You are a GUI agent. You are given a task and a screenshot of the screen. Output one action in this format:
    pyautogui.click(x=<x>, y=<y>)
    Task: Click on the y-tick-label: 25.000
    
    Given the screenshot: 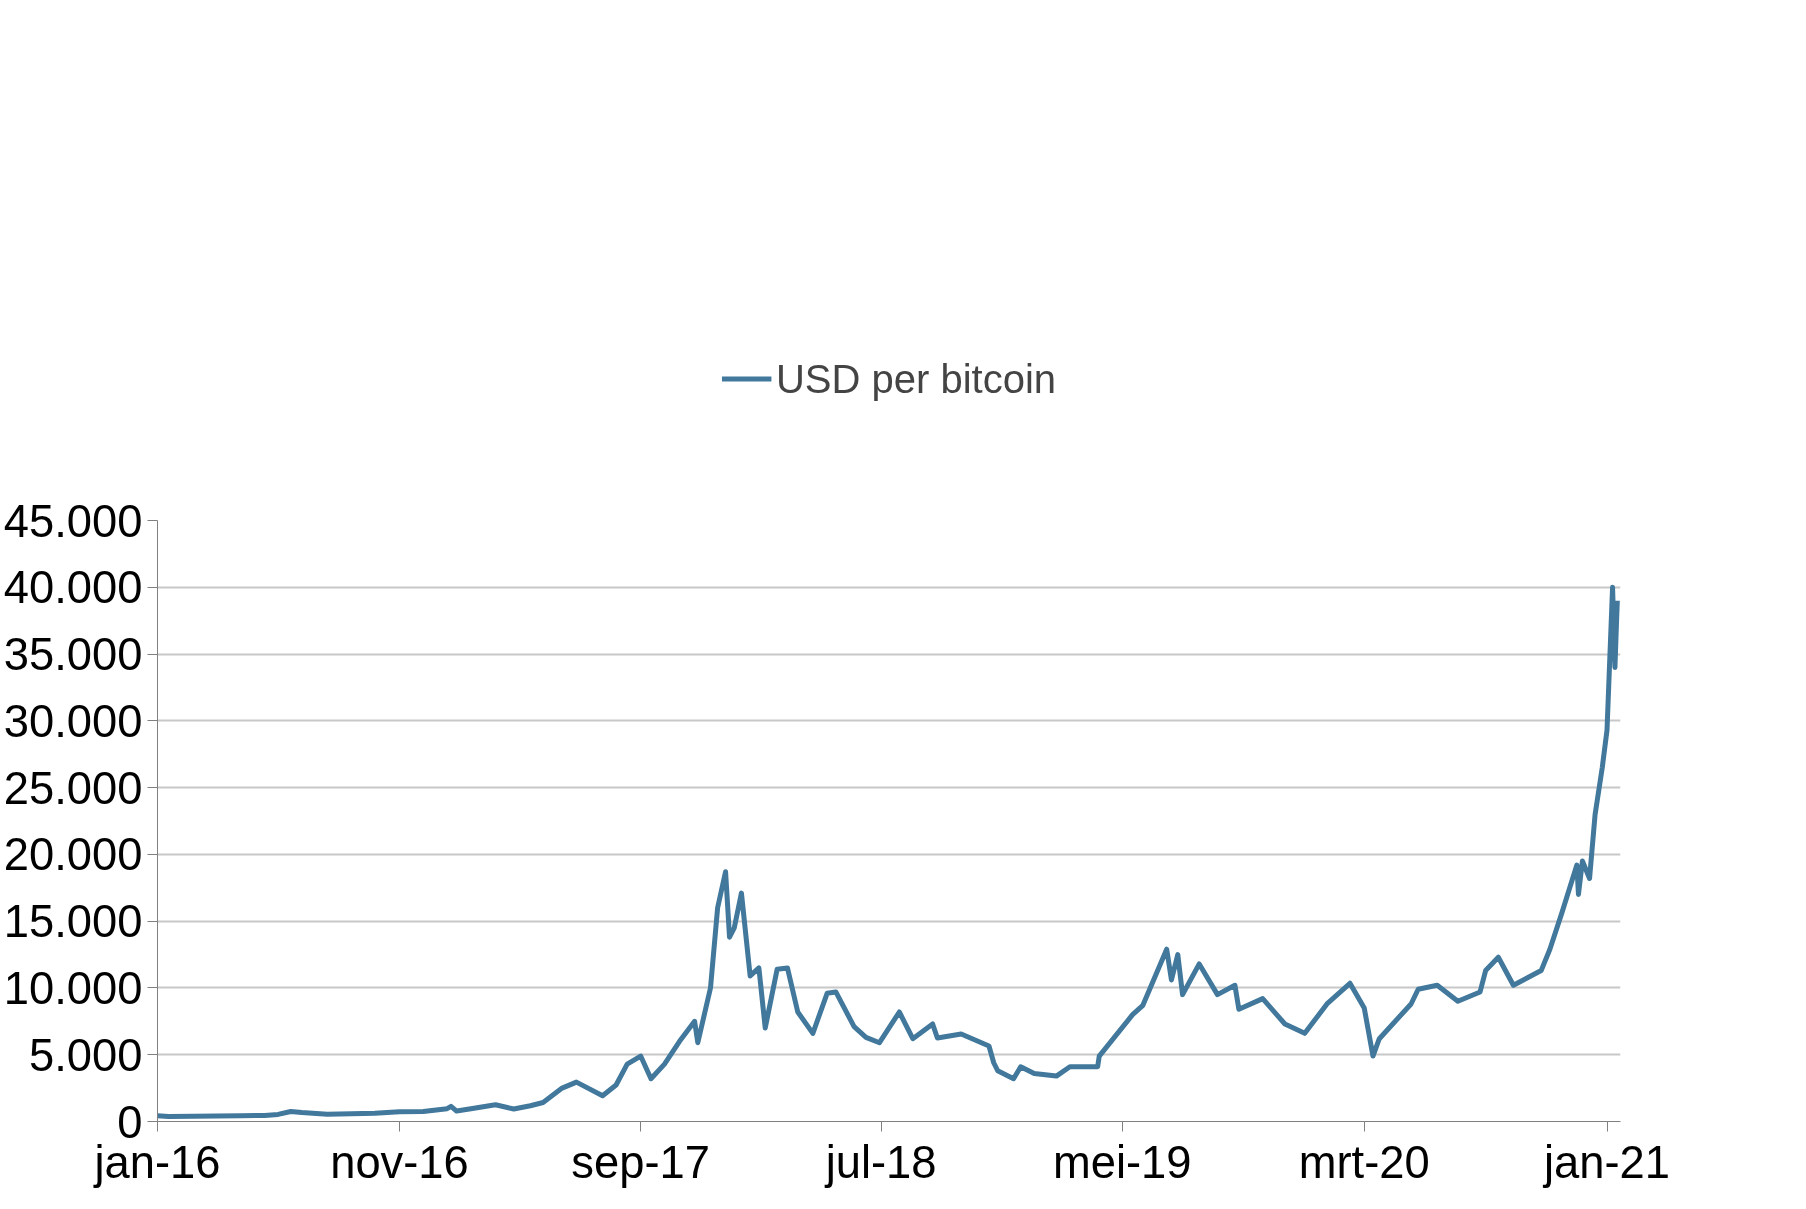 What is the action you would take?
    pyautogui.click(x=73, y=788)
    